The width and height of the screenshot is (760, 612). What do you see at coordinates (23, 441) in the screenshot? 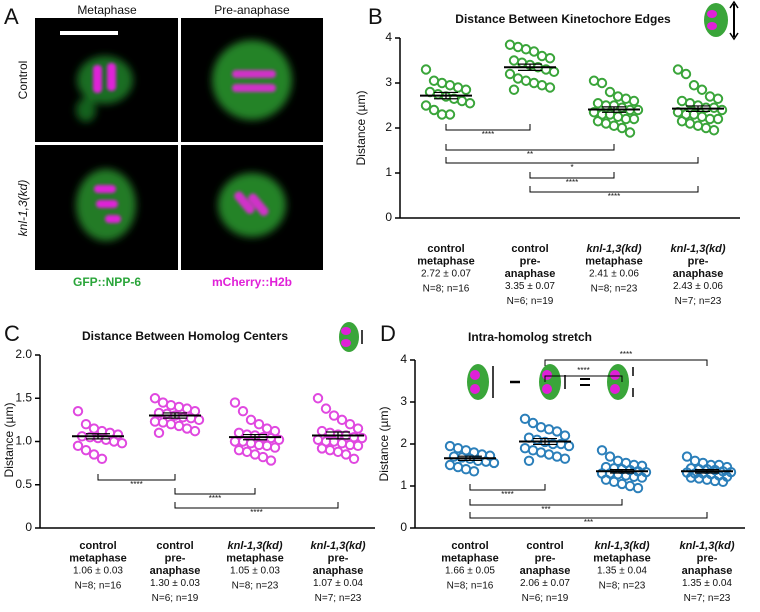
I see `y-tick-label: 1.0` at bounding box center [23, 441].